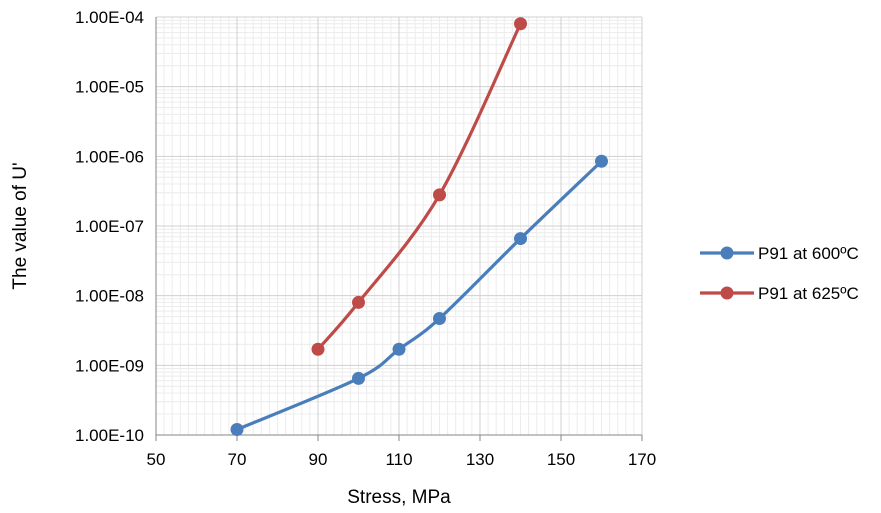  What do you see at coordinates (398, 459) in the screenshot?
I see `x-tick-label: 110` at bounding box center [398, 459].